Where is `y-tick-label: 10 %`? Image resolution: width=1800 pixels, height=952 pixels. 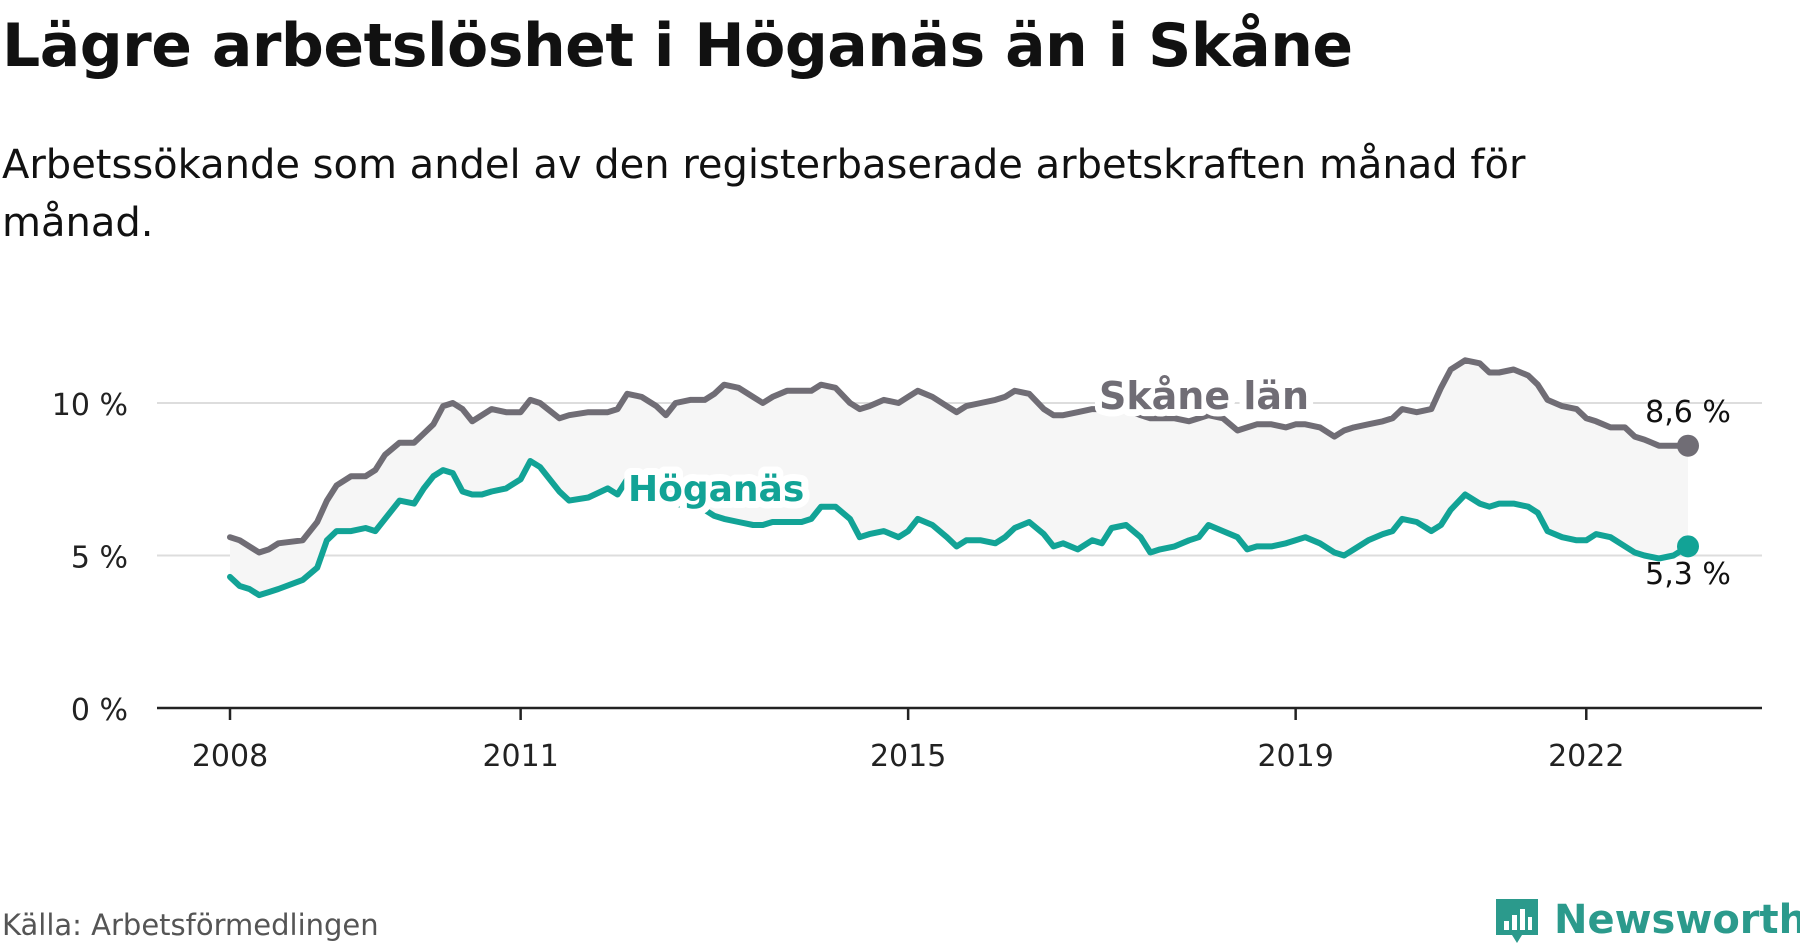
y-tick-label: 10 % is located at coordinates (90, 405).